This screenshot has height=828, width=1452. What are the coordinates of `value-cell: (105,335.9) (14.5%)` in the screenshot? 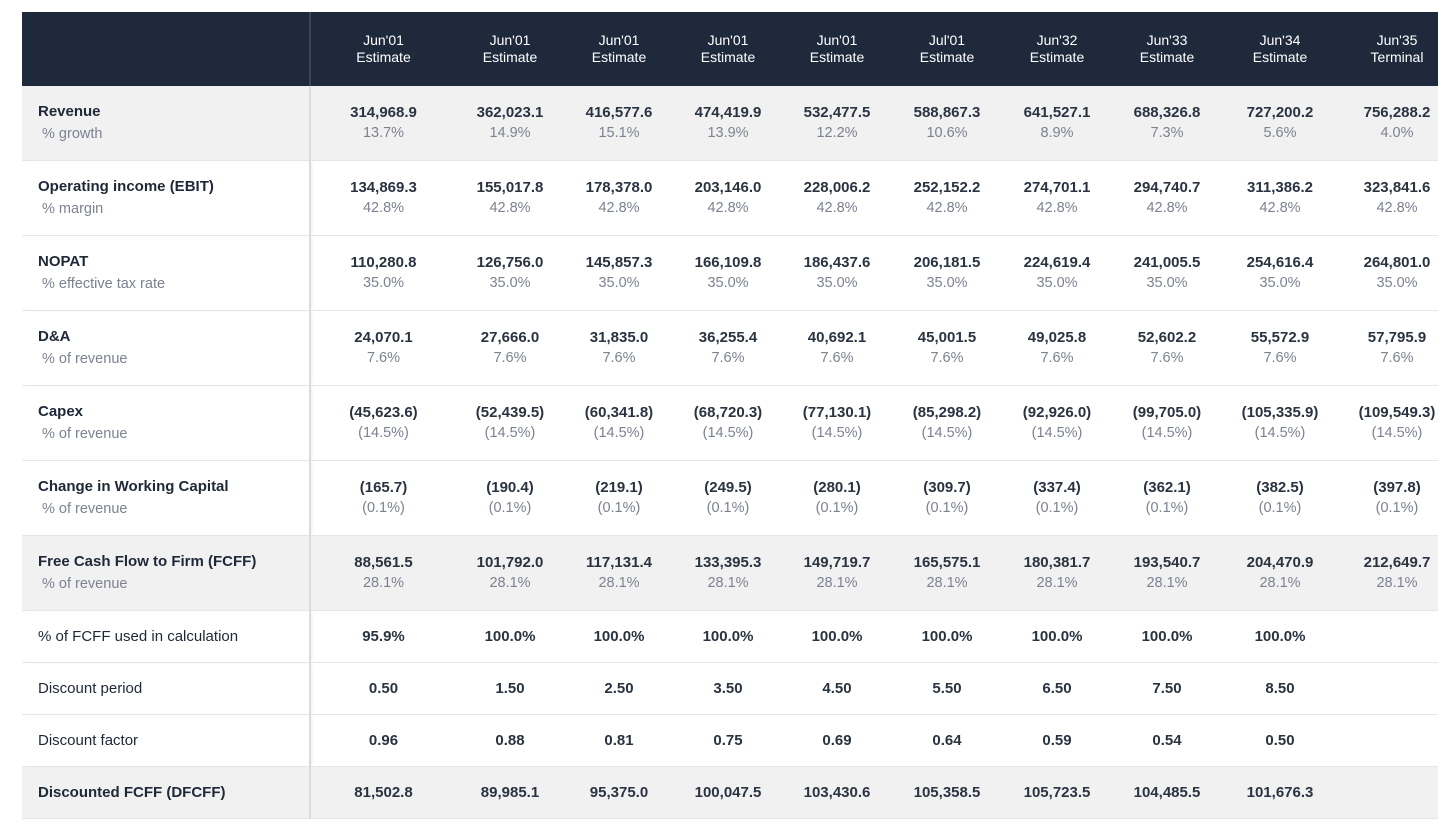 It's located at (1280, 423).